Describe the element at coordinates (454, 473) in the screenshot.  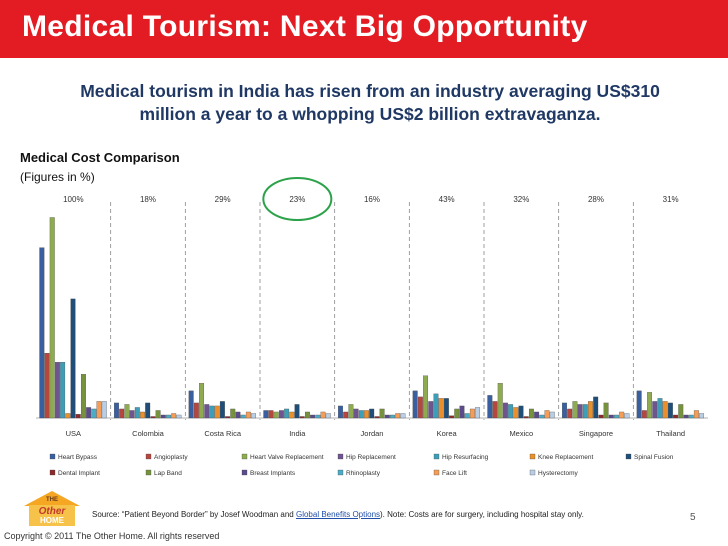
I see `legend-label: Face Lift` at that location.